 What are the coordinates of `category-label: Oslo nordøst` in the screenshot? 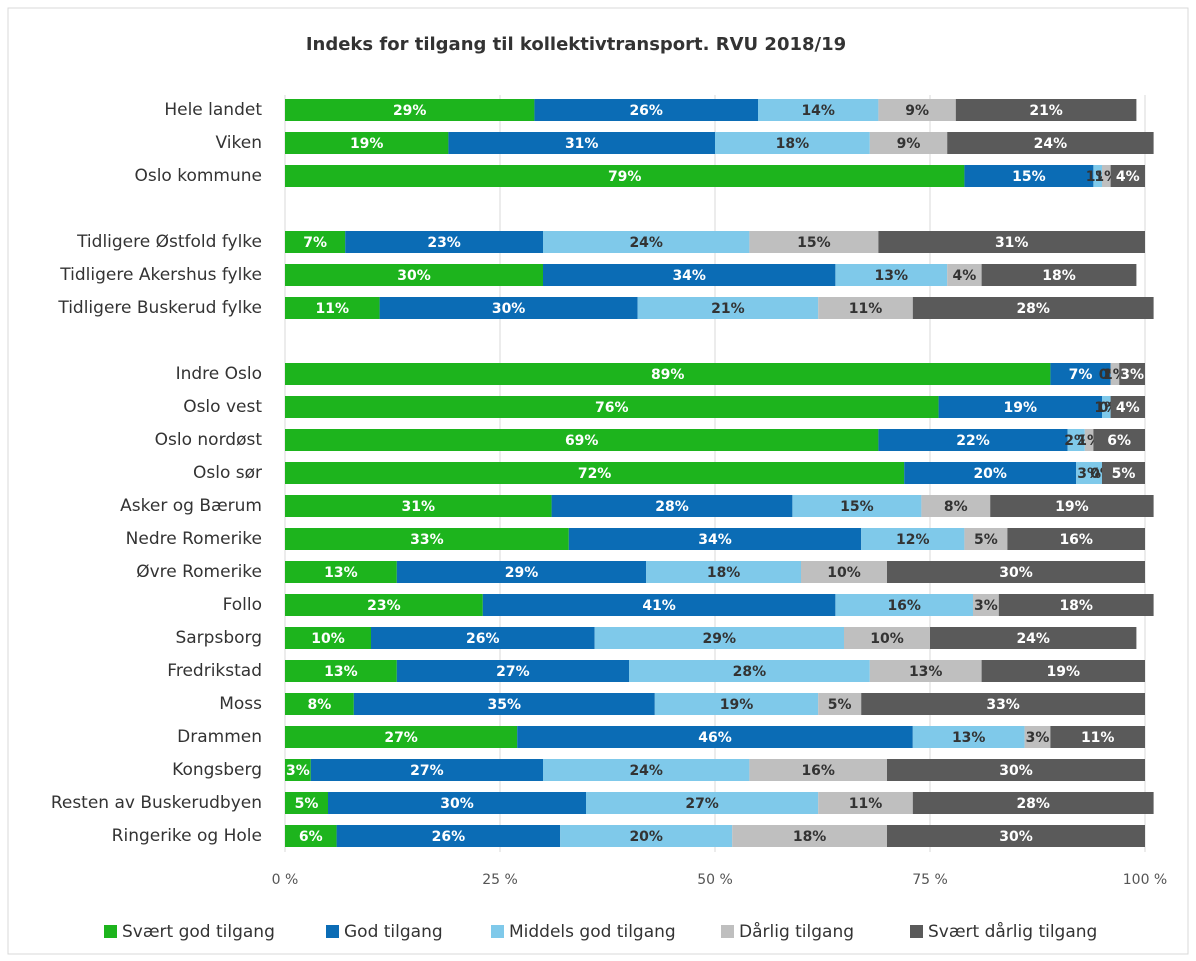 It's located at (209, 440).